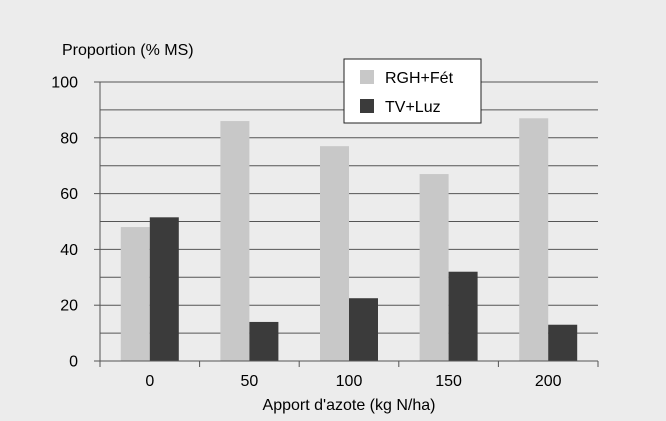  I want to click on y-tick-label: 100, so click(64, 83).